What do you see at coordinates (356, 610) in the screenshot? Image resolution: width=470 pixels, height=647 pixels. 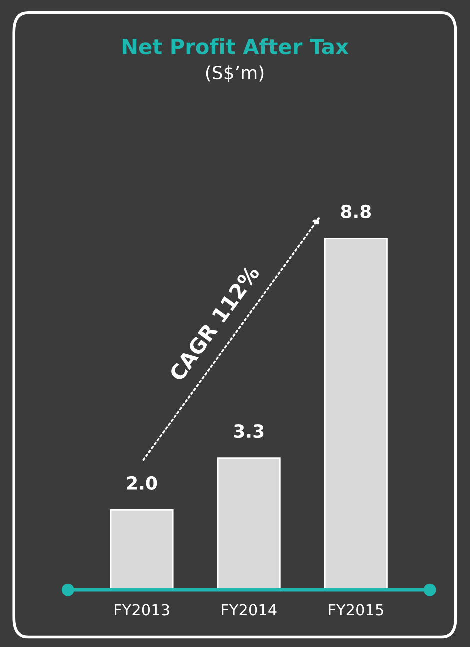 I see `x-tick-label: FY2015` at bounding box center [356, 610].